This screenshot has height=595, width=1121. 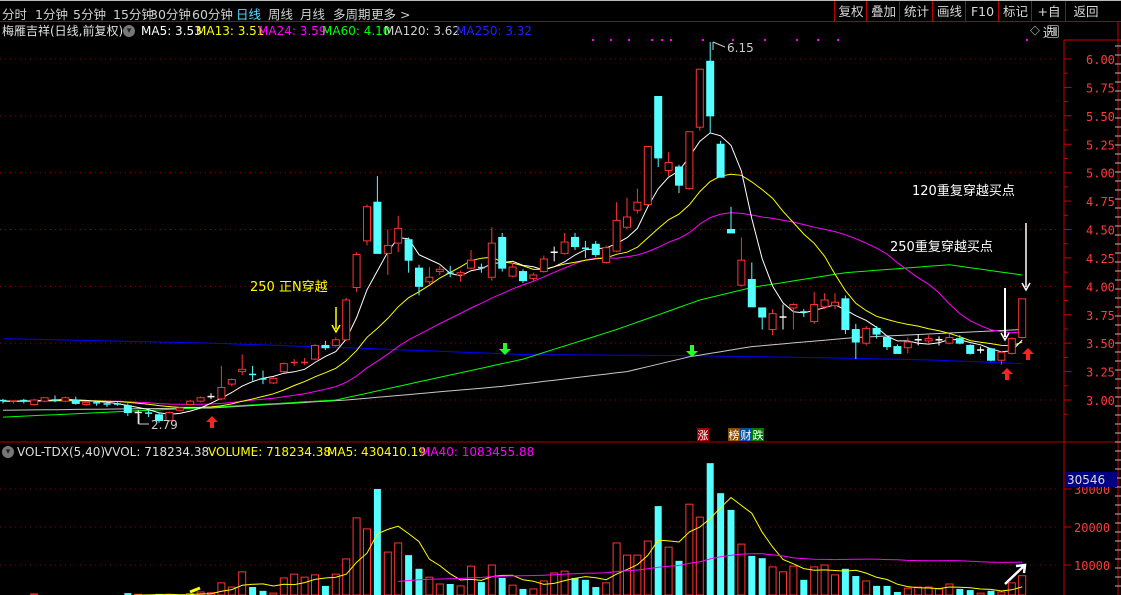 I want to click on toolbar-button-0: 复权, so click(x=850, y=11).